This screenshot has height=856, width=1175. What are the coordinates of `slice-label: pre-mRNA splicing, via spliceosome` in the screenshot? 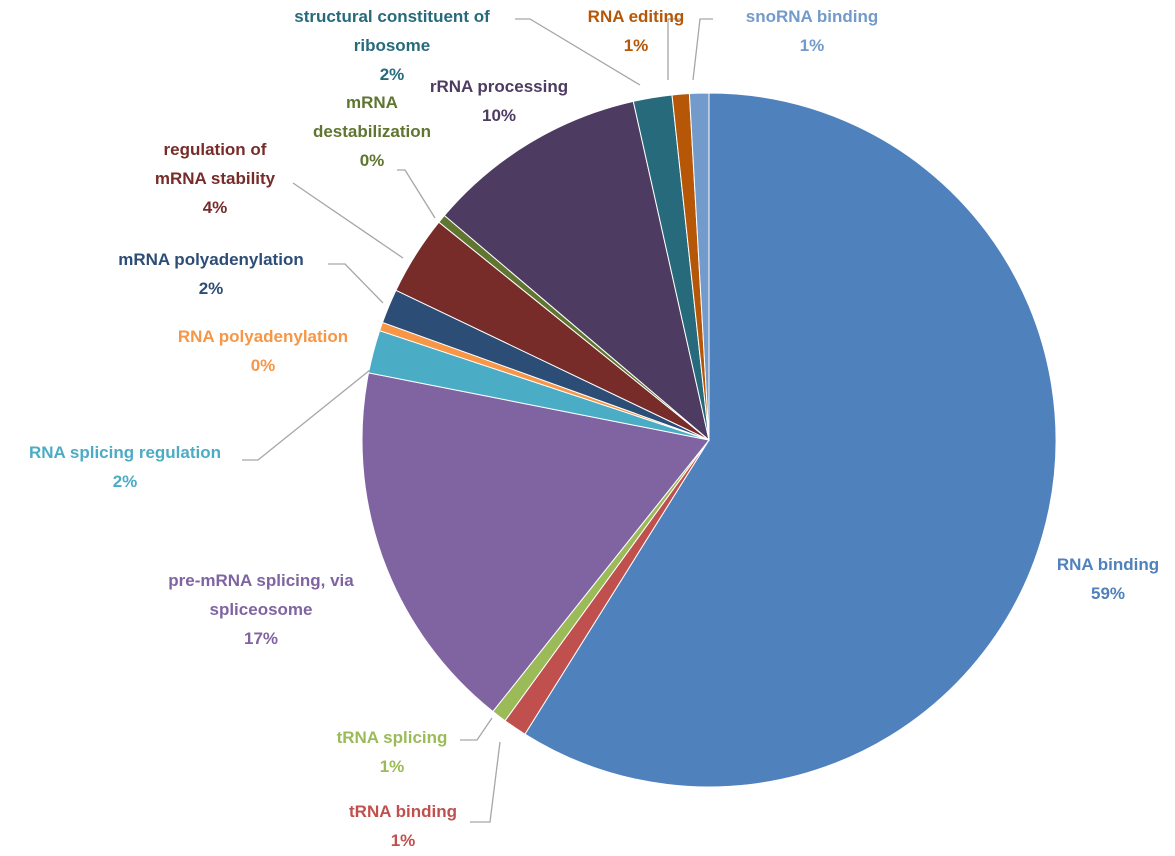 It's located at (261, 595).